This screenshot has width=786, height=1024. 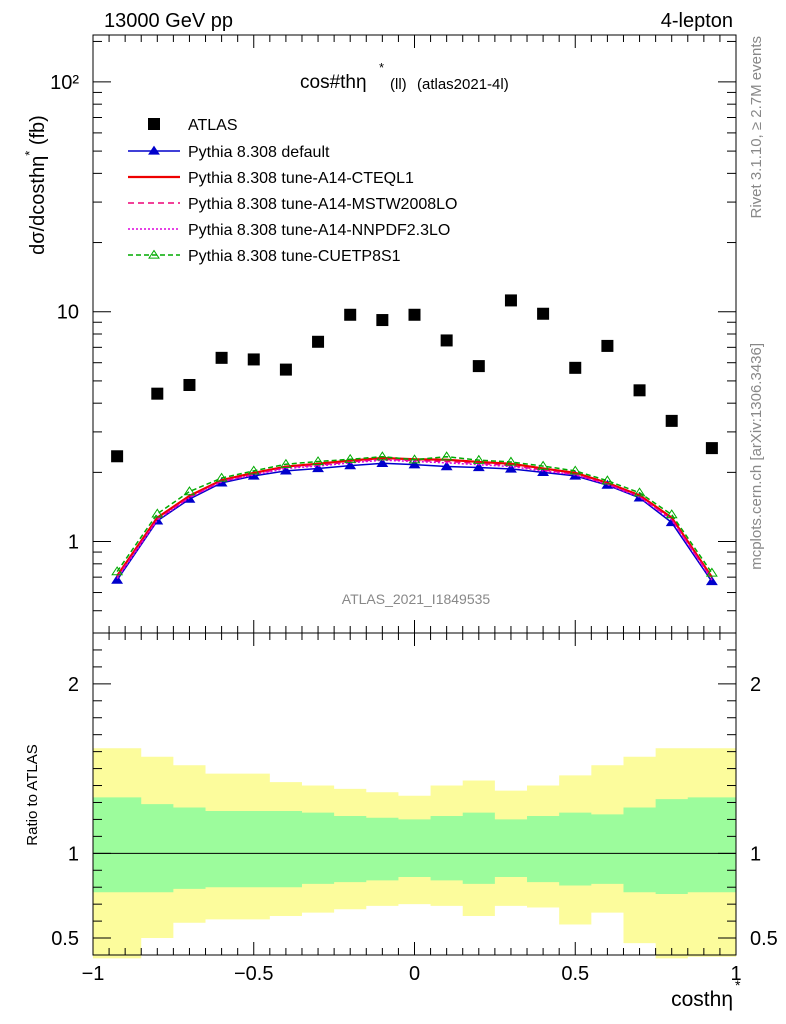 What do you see at coordinates (322, 204) in the screenshot?
I see `legend-label-mstw: Pythia 8.308 tune-A14-MSTW2008LO` at bounding box center [322, 204].